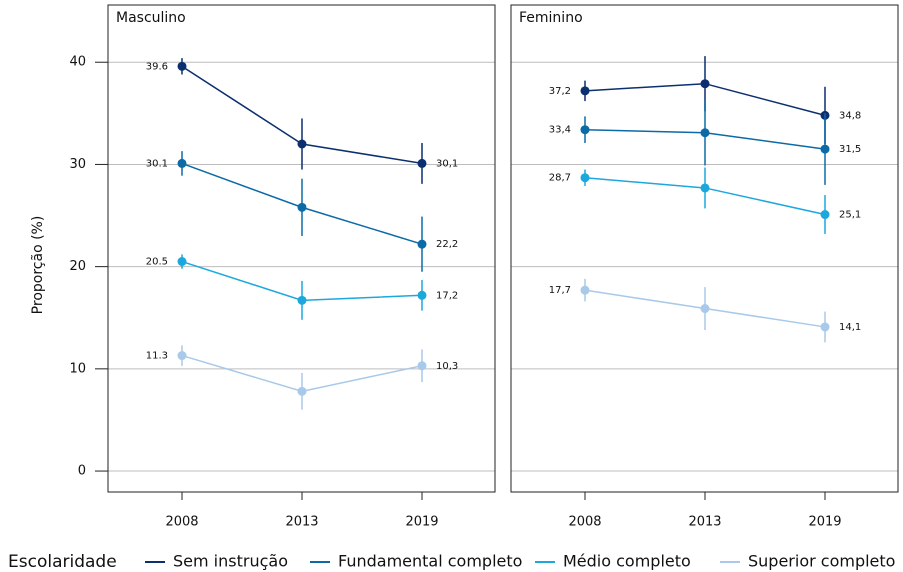 The image size is (903, 572). What do you see at coordinates (62, 562) in the screenshot?
I see `legend-title: Escolaridade` at bounding box center [62, 562].